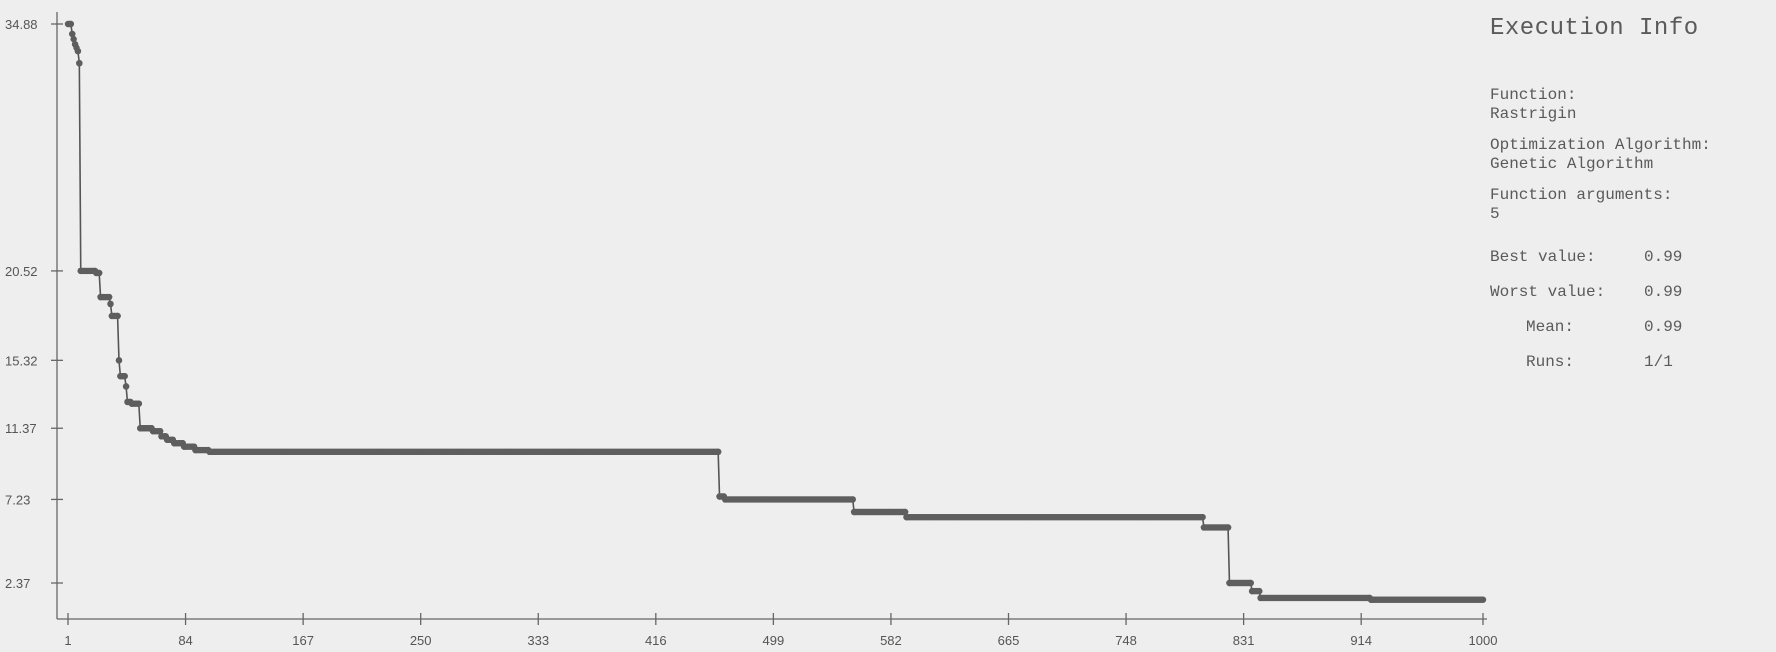 The width and height of the screenshot is (1776, 652). What do you see at coordinates (1633, 370) in the screenshot?
I see `runs-row: Runs: 1/1` at bounding box center [1633, 370].